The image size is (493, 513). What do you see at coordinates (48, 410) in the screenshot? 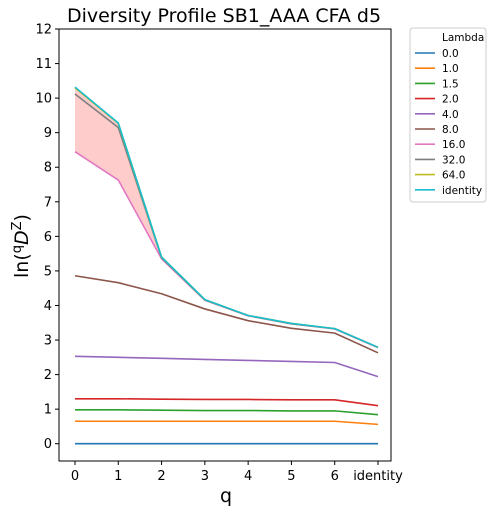
I see `y-tick-label-1: 1` at bounding box center [48, 410].